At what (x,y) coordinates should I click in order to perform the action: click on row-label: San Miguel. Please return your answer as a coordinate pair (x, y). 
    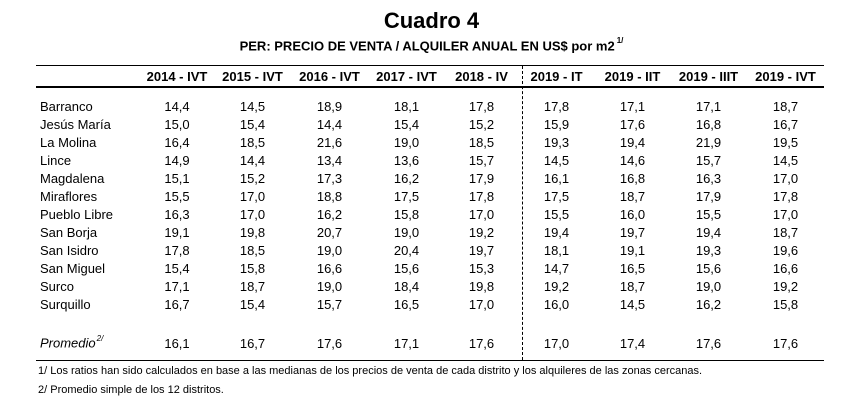
    Looking at the image, I should click on (73, 268).